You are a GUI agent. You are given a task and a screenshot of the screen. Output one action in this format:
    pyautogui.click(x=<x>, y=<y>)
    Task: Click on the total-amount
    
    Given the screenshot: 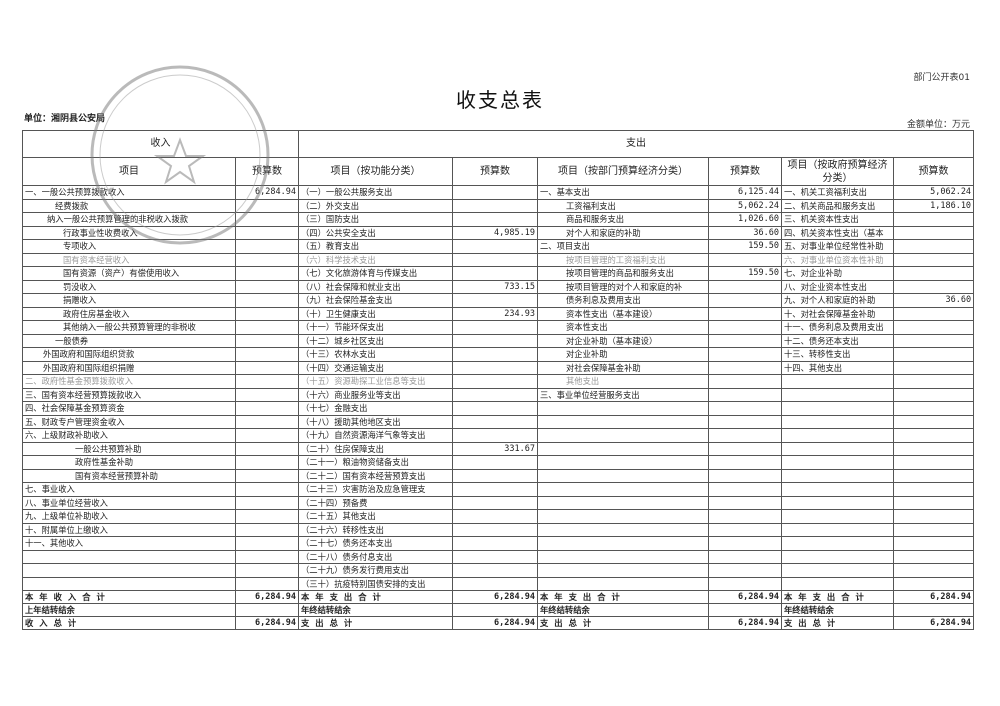 What is the action you would take?
    pyautogui.click(x=267, y=610)
    